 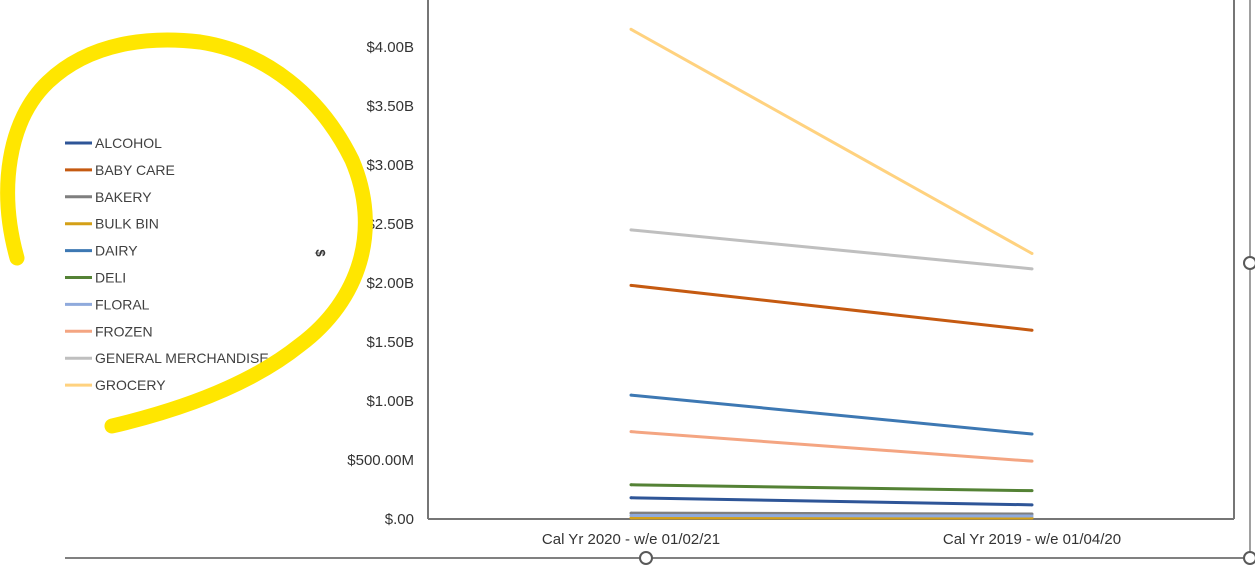 What do you see at coordinates (831, 414) in the screenshot?
I see `series-line-dairy` at bounding box center [831, 414].